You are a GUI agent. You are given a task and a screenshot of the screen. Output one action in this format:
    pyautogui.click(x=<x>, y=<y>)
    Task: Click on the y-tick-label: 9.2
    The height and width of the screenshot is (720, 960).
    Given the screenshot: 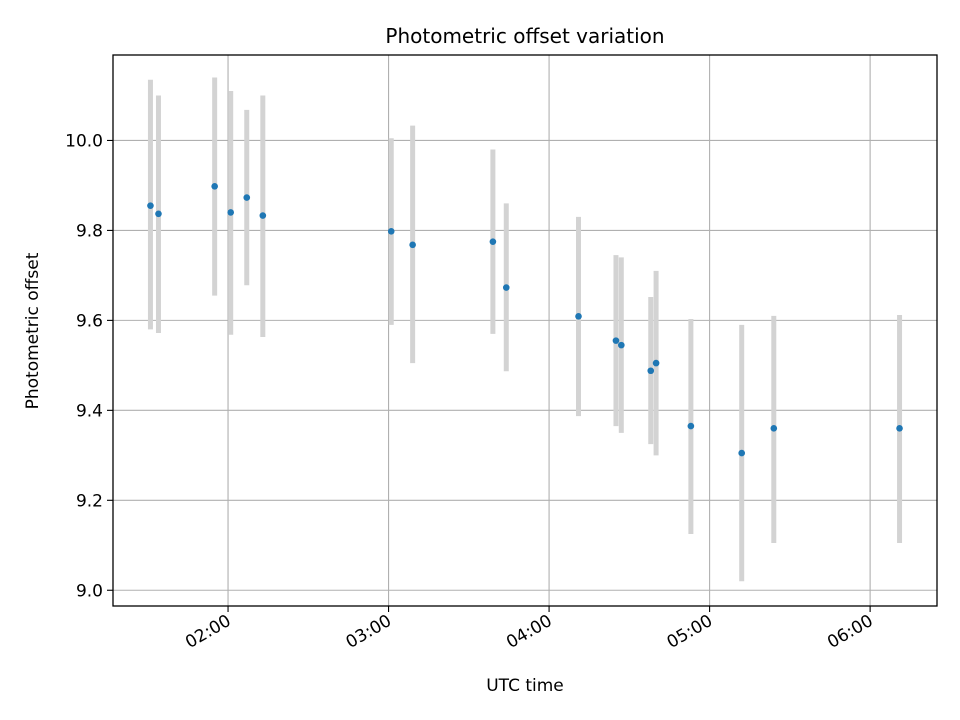 What is the action you would take?
    pyautogui.click(x=89, y=501)
    